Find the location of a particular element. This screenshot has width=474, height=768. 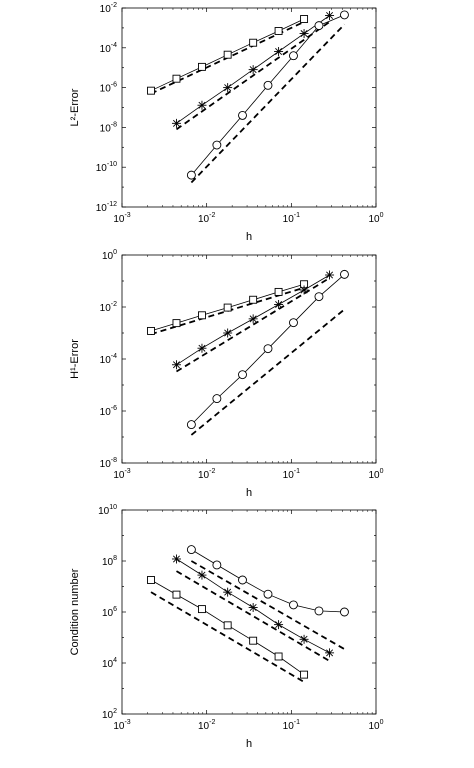

y-tick-label: 10⁸ is located at coordinates (109, 561).